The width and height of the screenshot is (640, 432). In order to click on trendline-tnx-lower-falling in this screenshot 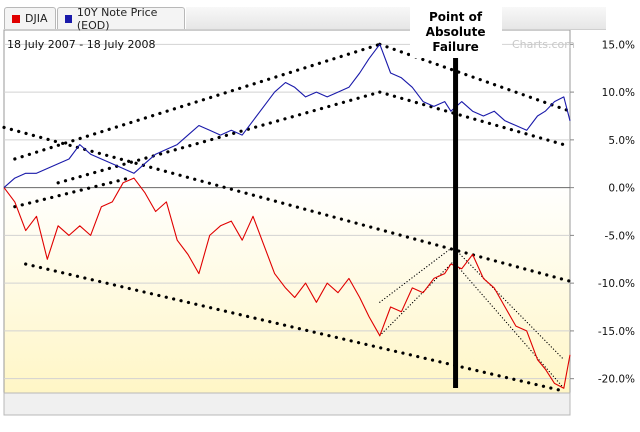, I will do `click(472, 118)`.